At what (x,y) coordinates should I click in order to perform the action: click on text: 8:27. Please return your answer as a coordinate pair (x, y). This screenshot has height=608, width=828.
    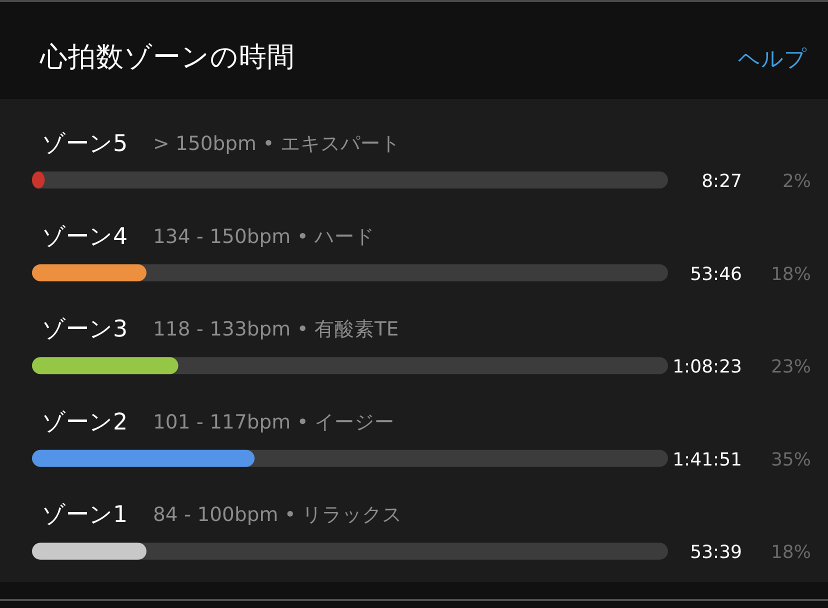
    Looking at the image, I should click on (722, 181).